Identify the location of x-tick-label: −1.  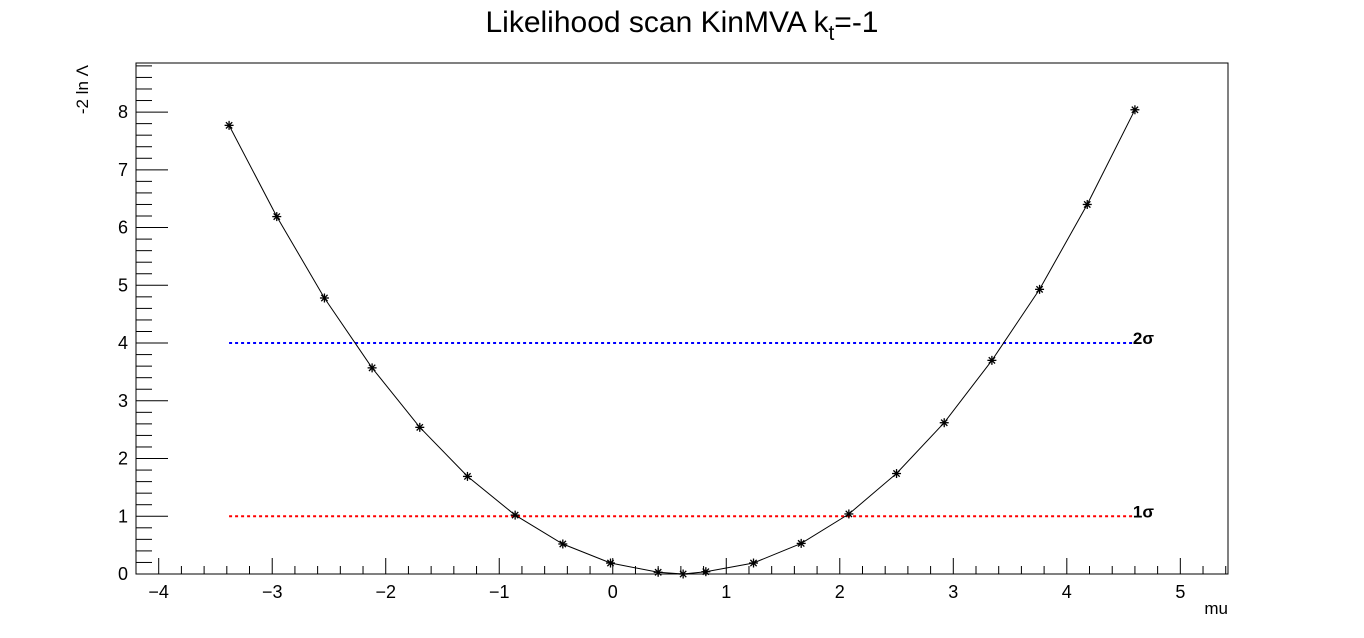
(499, 592).